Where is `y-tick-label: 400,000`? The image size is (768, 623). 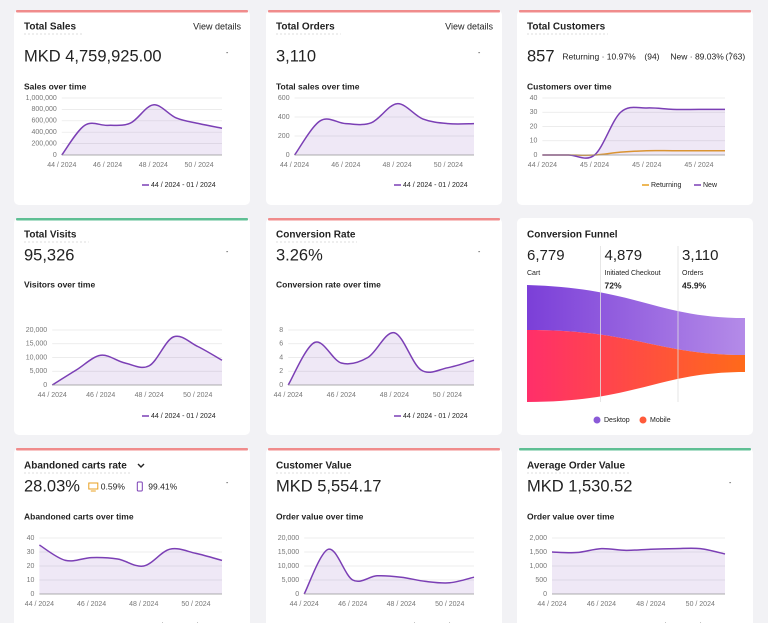
y-tick-label: 400,000 is located at coordinates (43, 132).